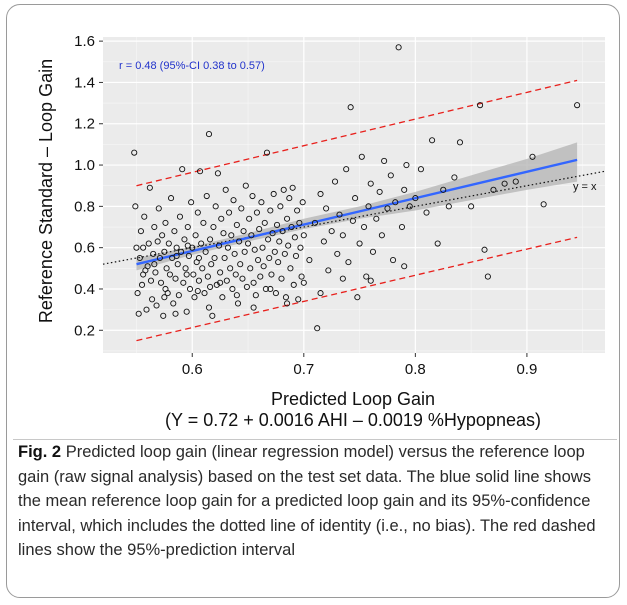 This screenshot has height=605, width=627. I want to click on correlation-annotation: r = 0.48 (95%-CI 0.38 to 0.57), so click(192, 66).